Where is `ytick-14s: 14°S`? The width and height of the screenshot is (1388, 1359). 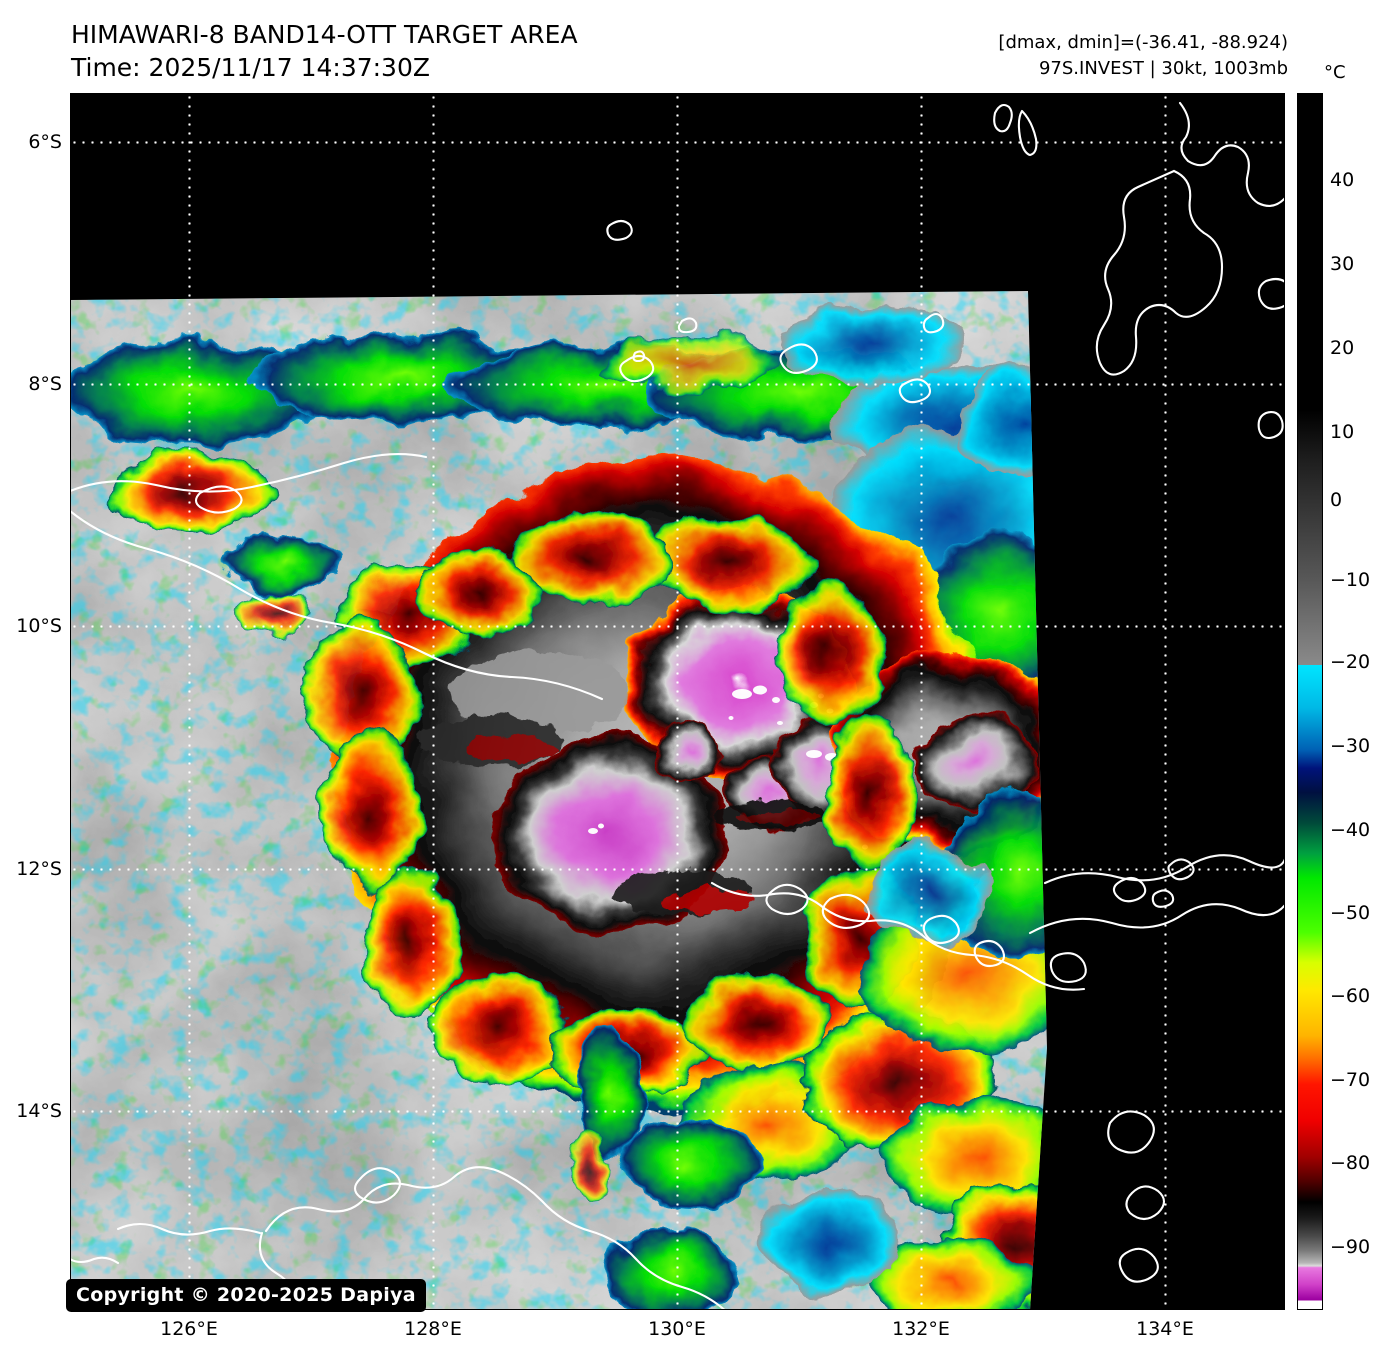 ytick-14s: 14°S is located at coordinates (39, 1111).